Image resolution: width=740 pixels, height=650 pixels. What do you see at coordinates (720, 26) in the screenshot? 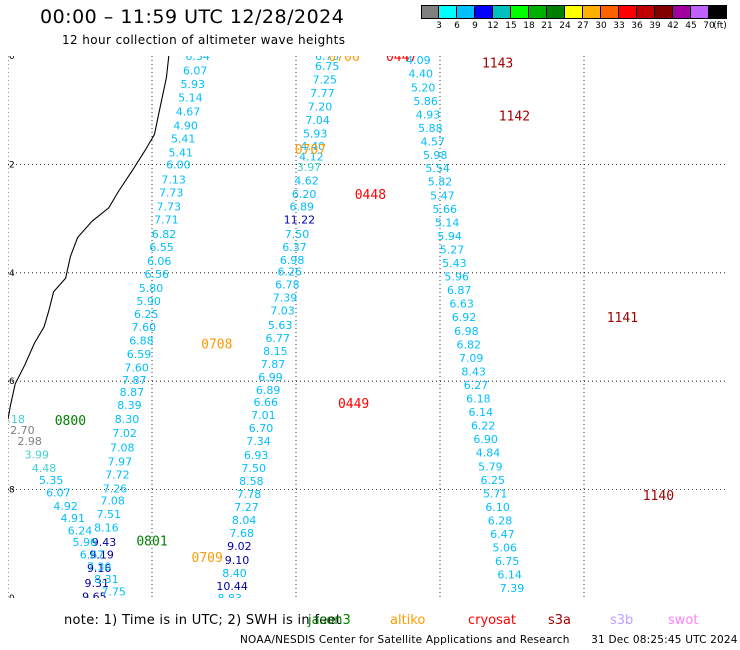
I see `color-scale-label: (ft)` at bounding box center [720, 26].